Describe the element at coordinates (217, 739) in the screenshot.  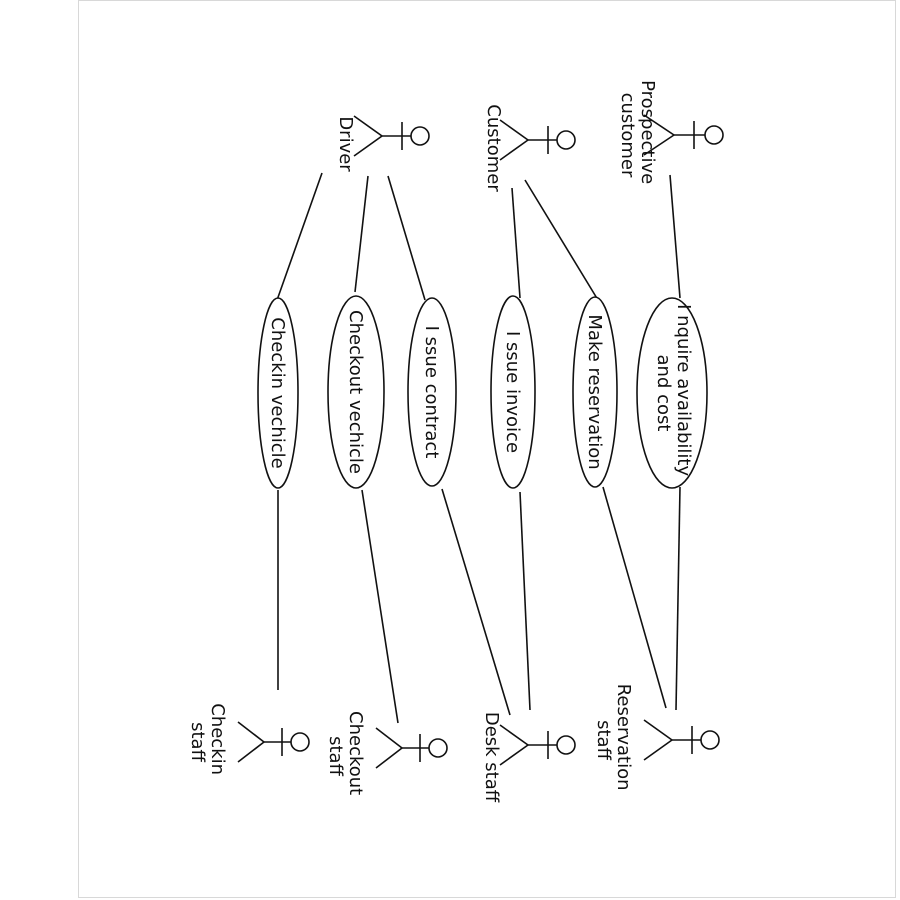
I see `actor-label: Checkin` at that location.